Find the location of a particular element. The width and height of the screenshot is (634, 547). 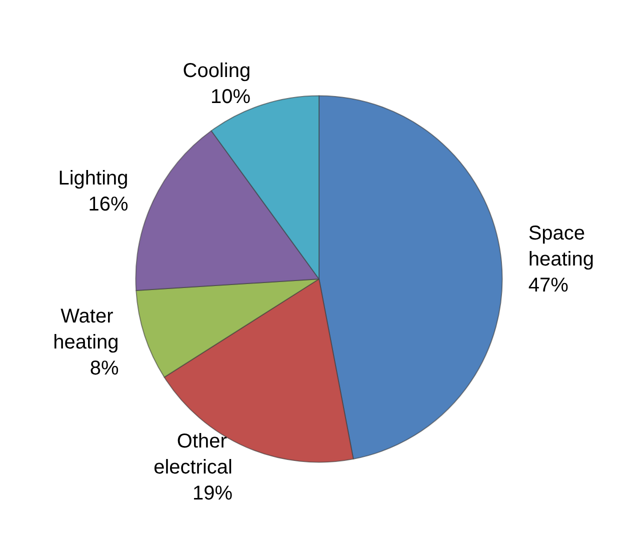

slice-label: Lighting is located at coordinates (93, 179).